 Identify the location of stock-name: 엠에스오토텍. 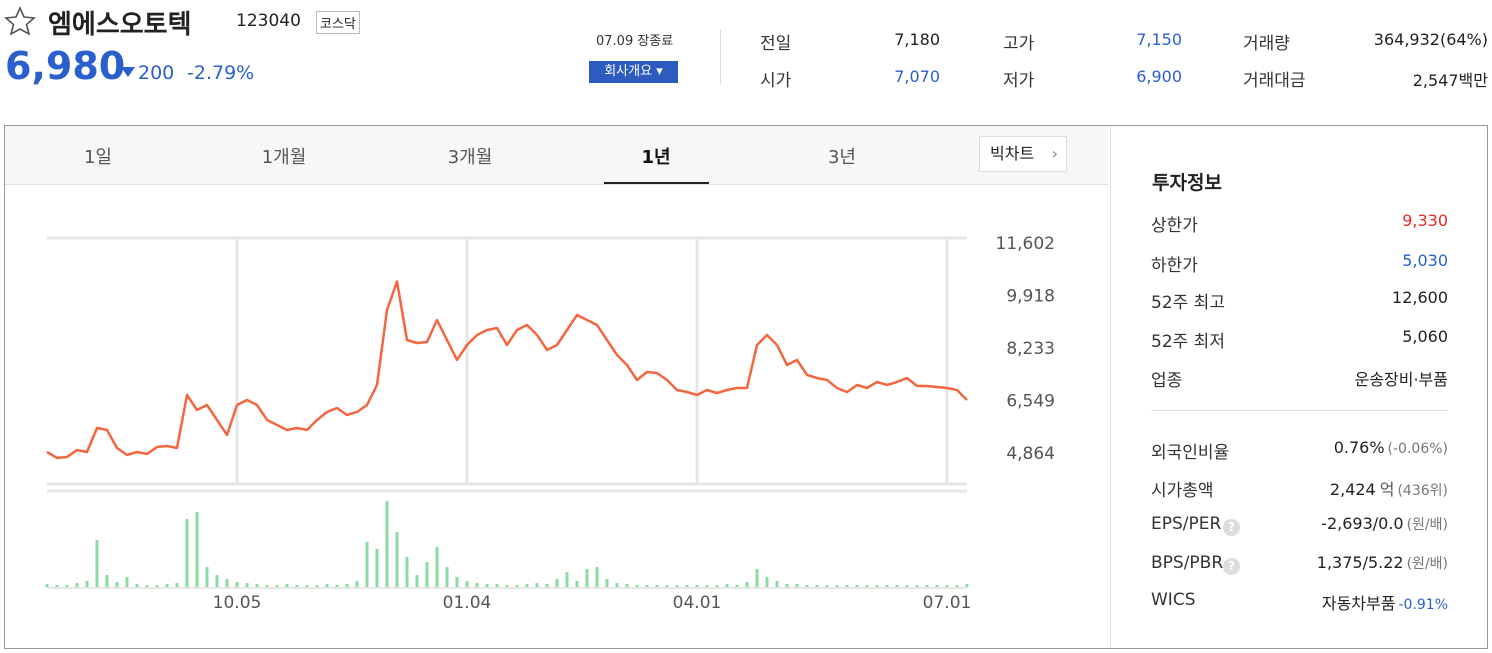
(120, 25).